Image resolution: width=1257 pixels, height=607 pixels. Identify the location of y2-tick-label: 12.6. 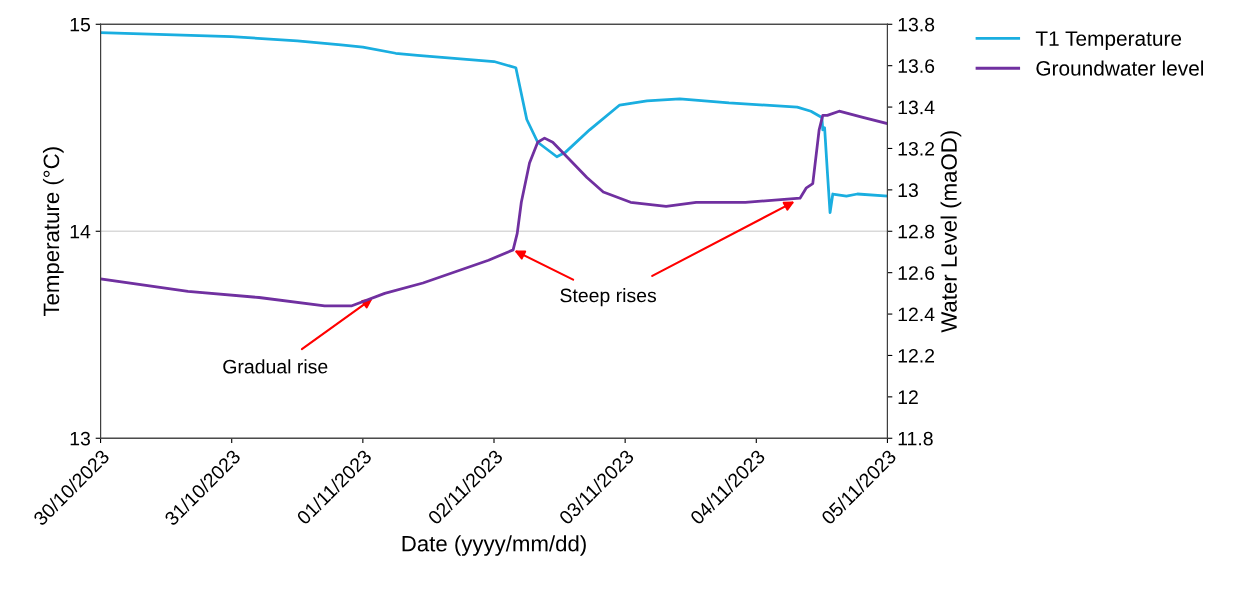
(916, 273).